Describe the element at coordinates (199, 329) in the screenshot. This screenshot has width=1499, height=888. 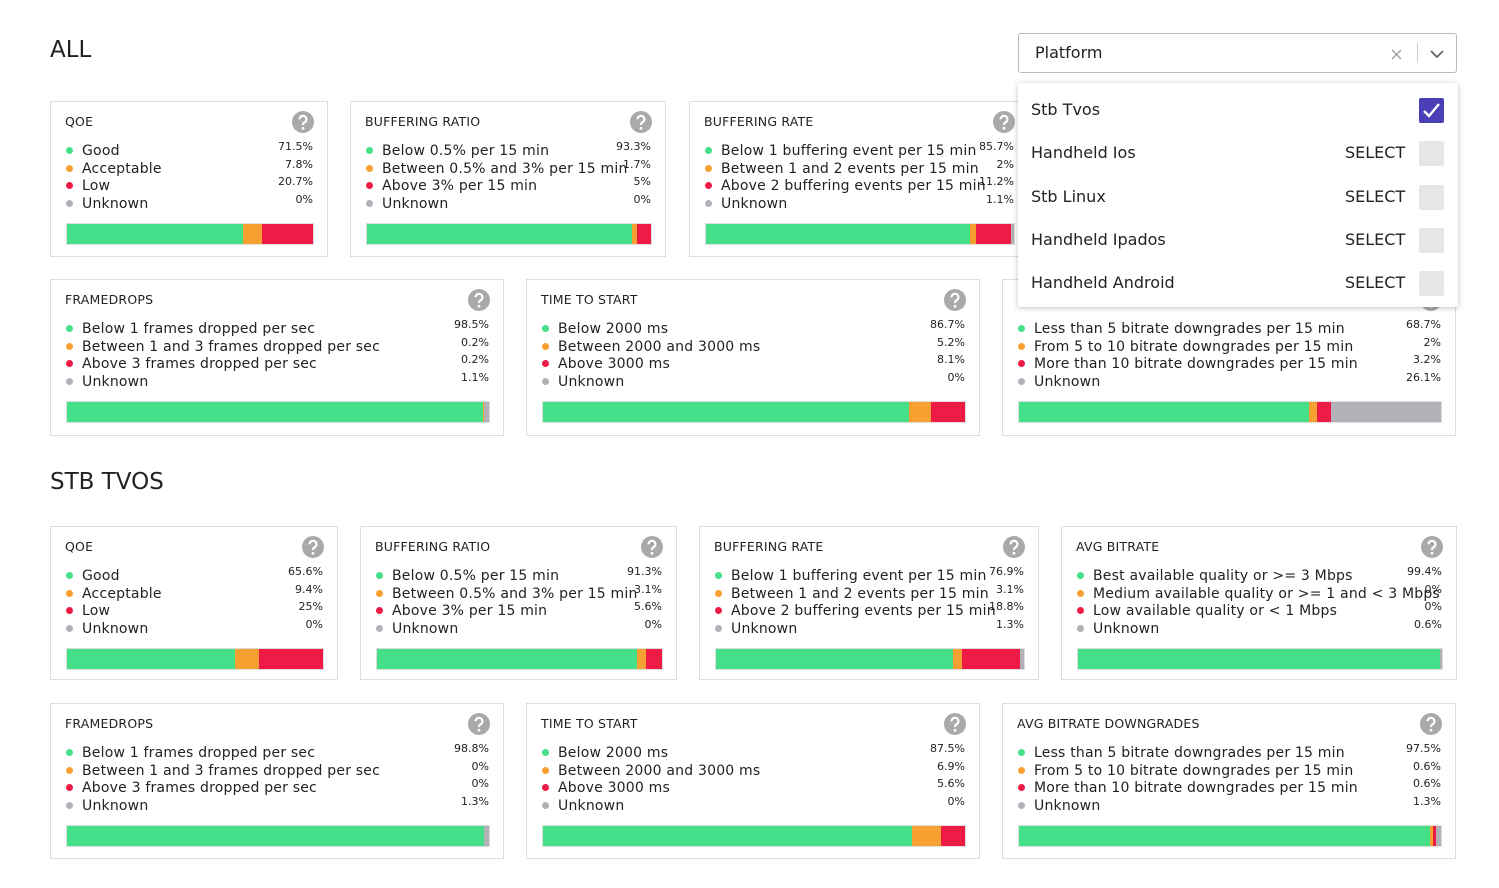
I see `item-label: Below 1 frames dropped per sec` at that location.